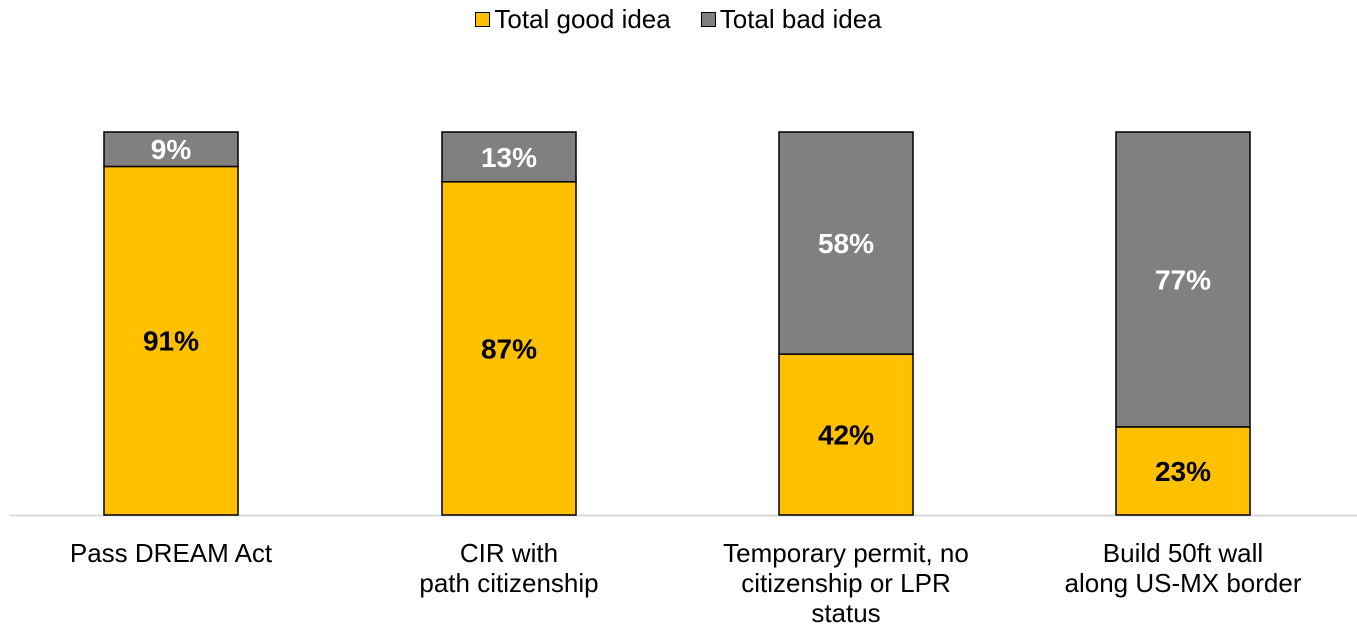  I want to click on category-label-0: Pass DREAM Act, so click(171, 553).